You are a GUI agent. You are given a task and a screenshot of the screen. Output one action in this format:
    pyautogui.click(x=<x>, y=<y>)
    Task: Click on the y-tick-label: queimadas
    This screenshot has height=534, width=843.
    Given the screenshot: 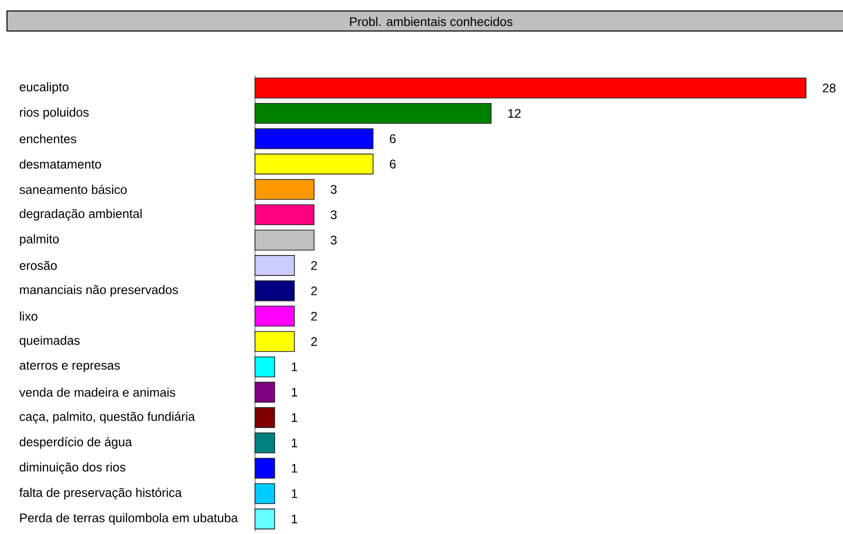 What is the action you would take?
    pyautogui.click(x=50, y=342)
    